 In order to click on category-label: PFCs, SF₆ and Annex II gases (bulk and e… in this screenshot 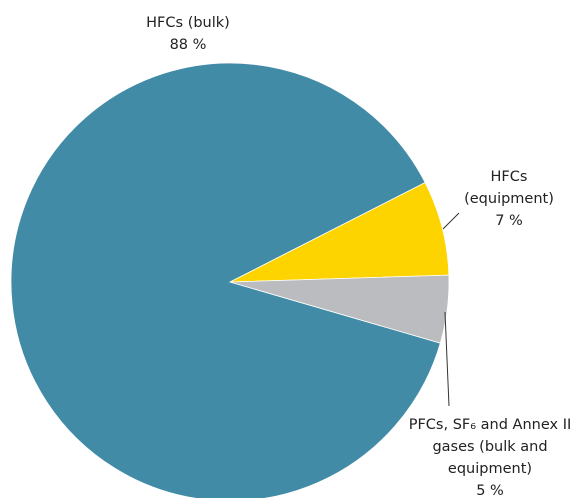, I will do `click(490, 447)`.